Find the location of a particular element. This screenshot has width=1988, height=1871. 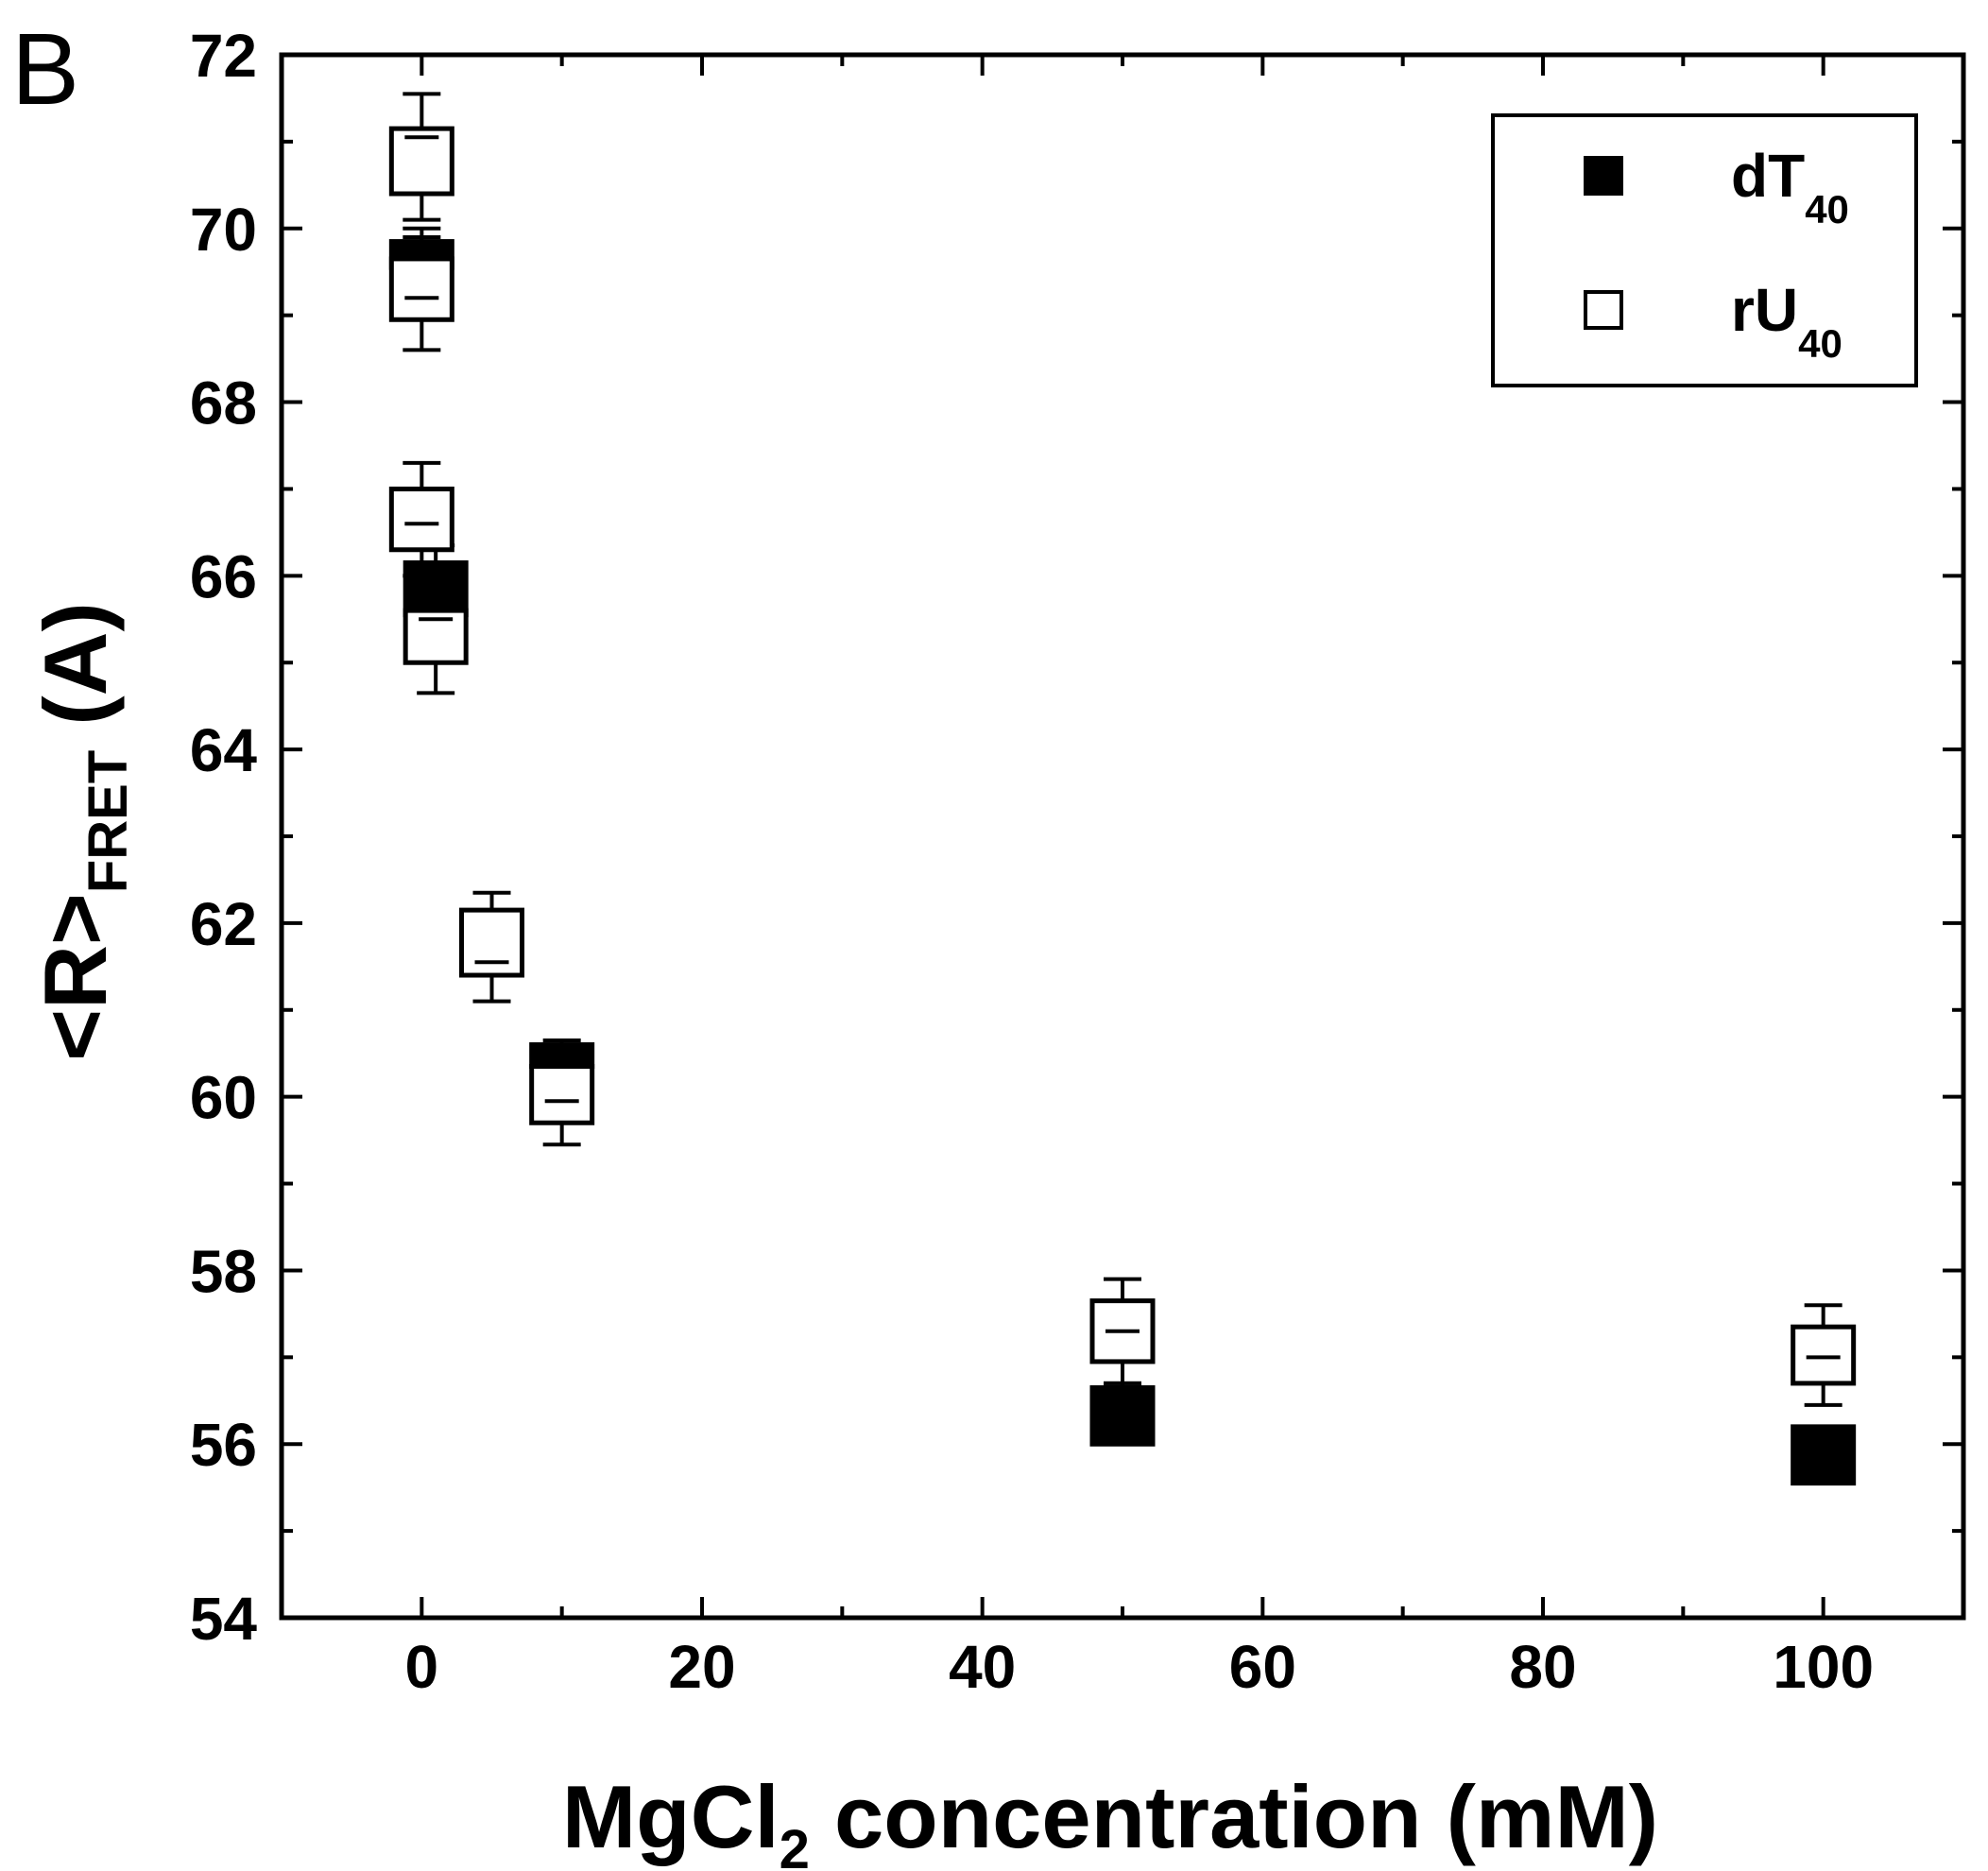

x-tick-label: 0 is located at coordinates (422, 1667).